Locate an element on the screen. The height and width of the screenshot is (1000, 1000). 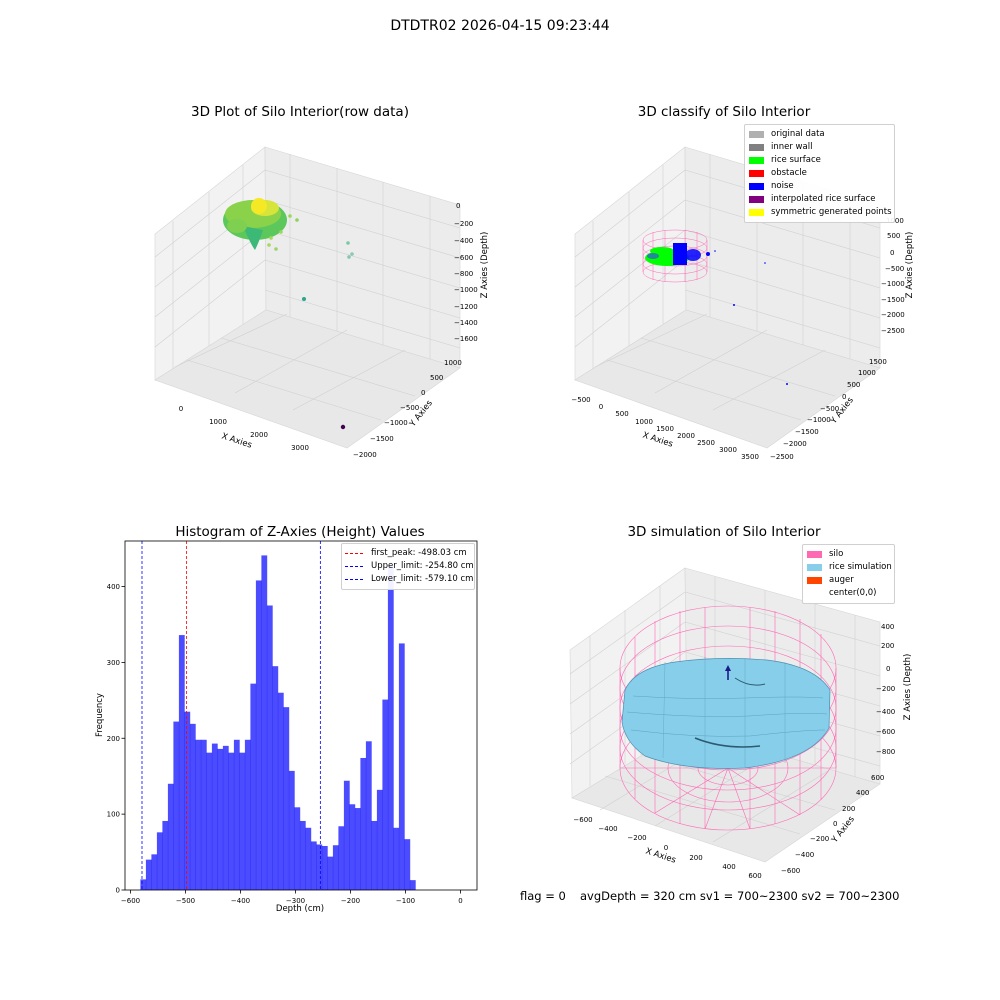
raw-ztick: −1600 is located at coordinates (466, 339).